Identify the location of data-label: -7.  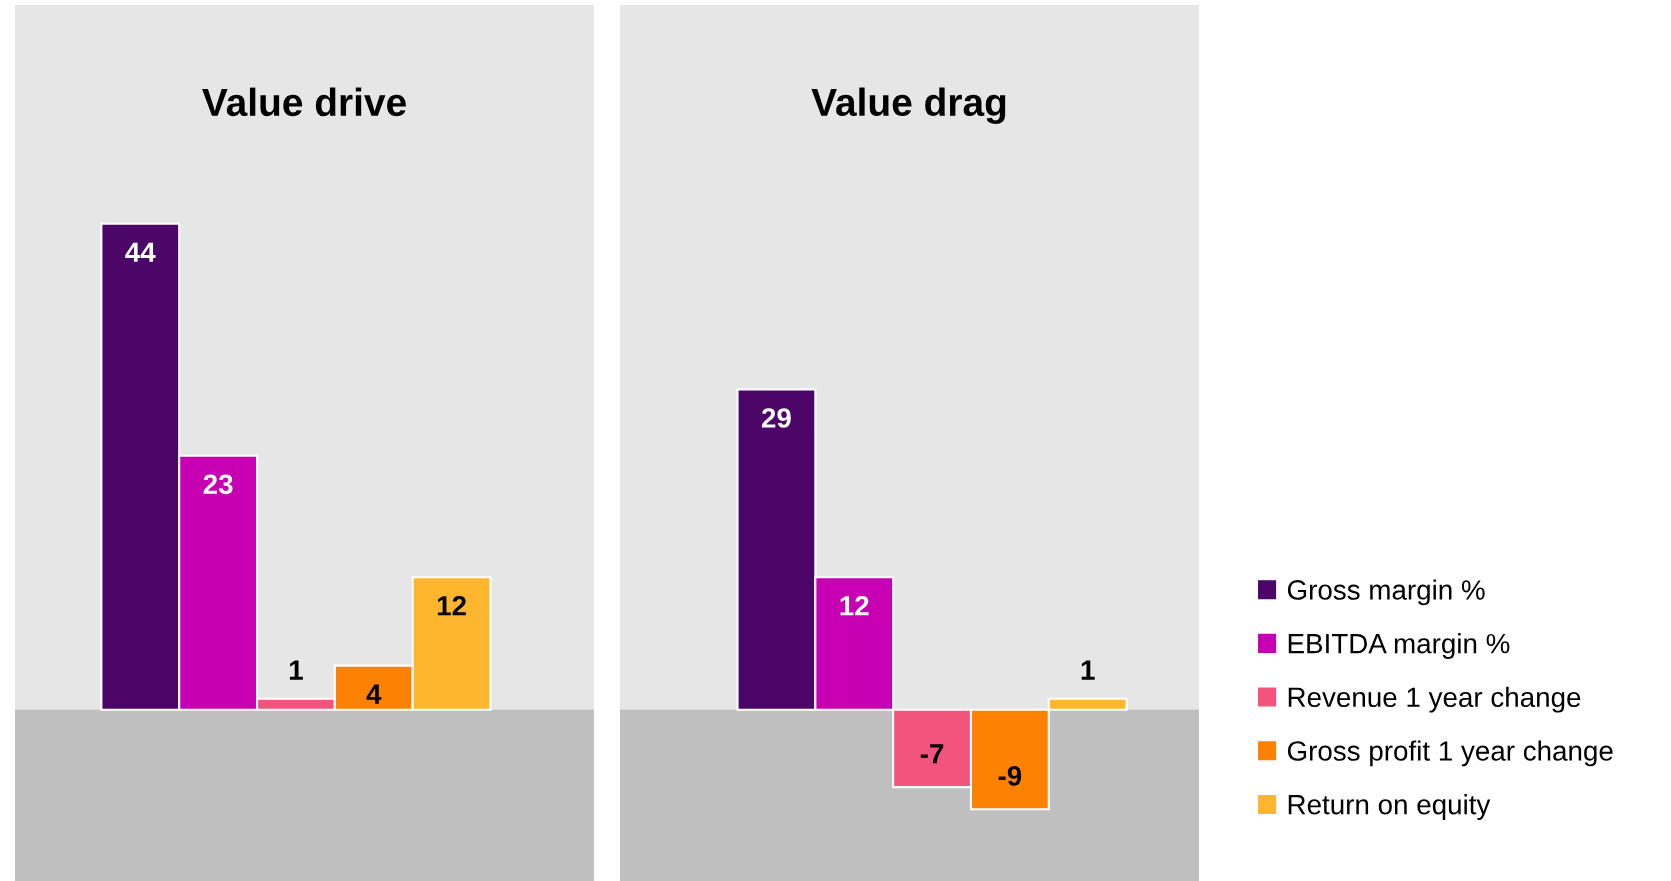
(932, 754).